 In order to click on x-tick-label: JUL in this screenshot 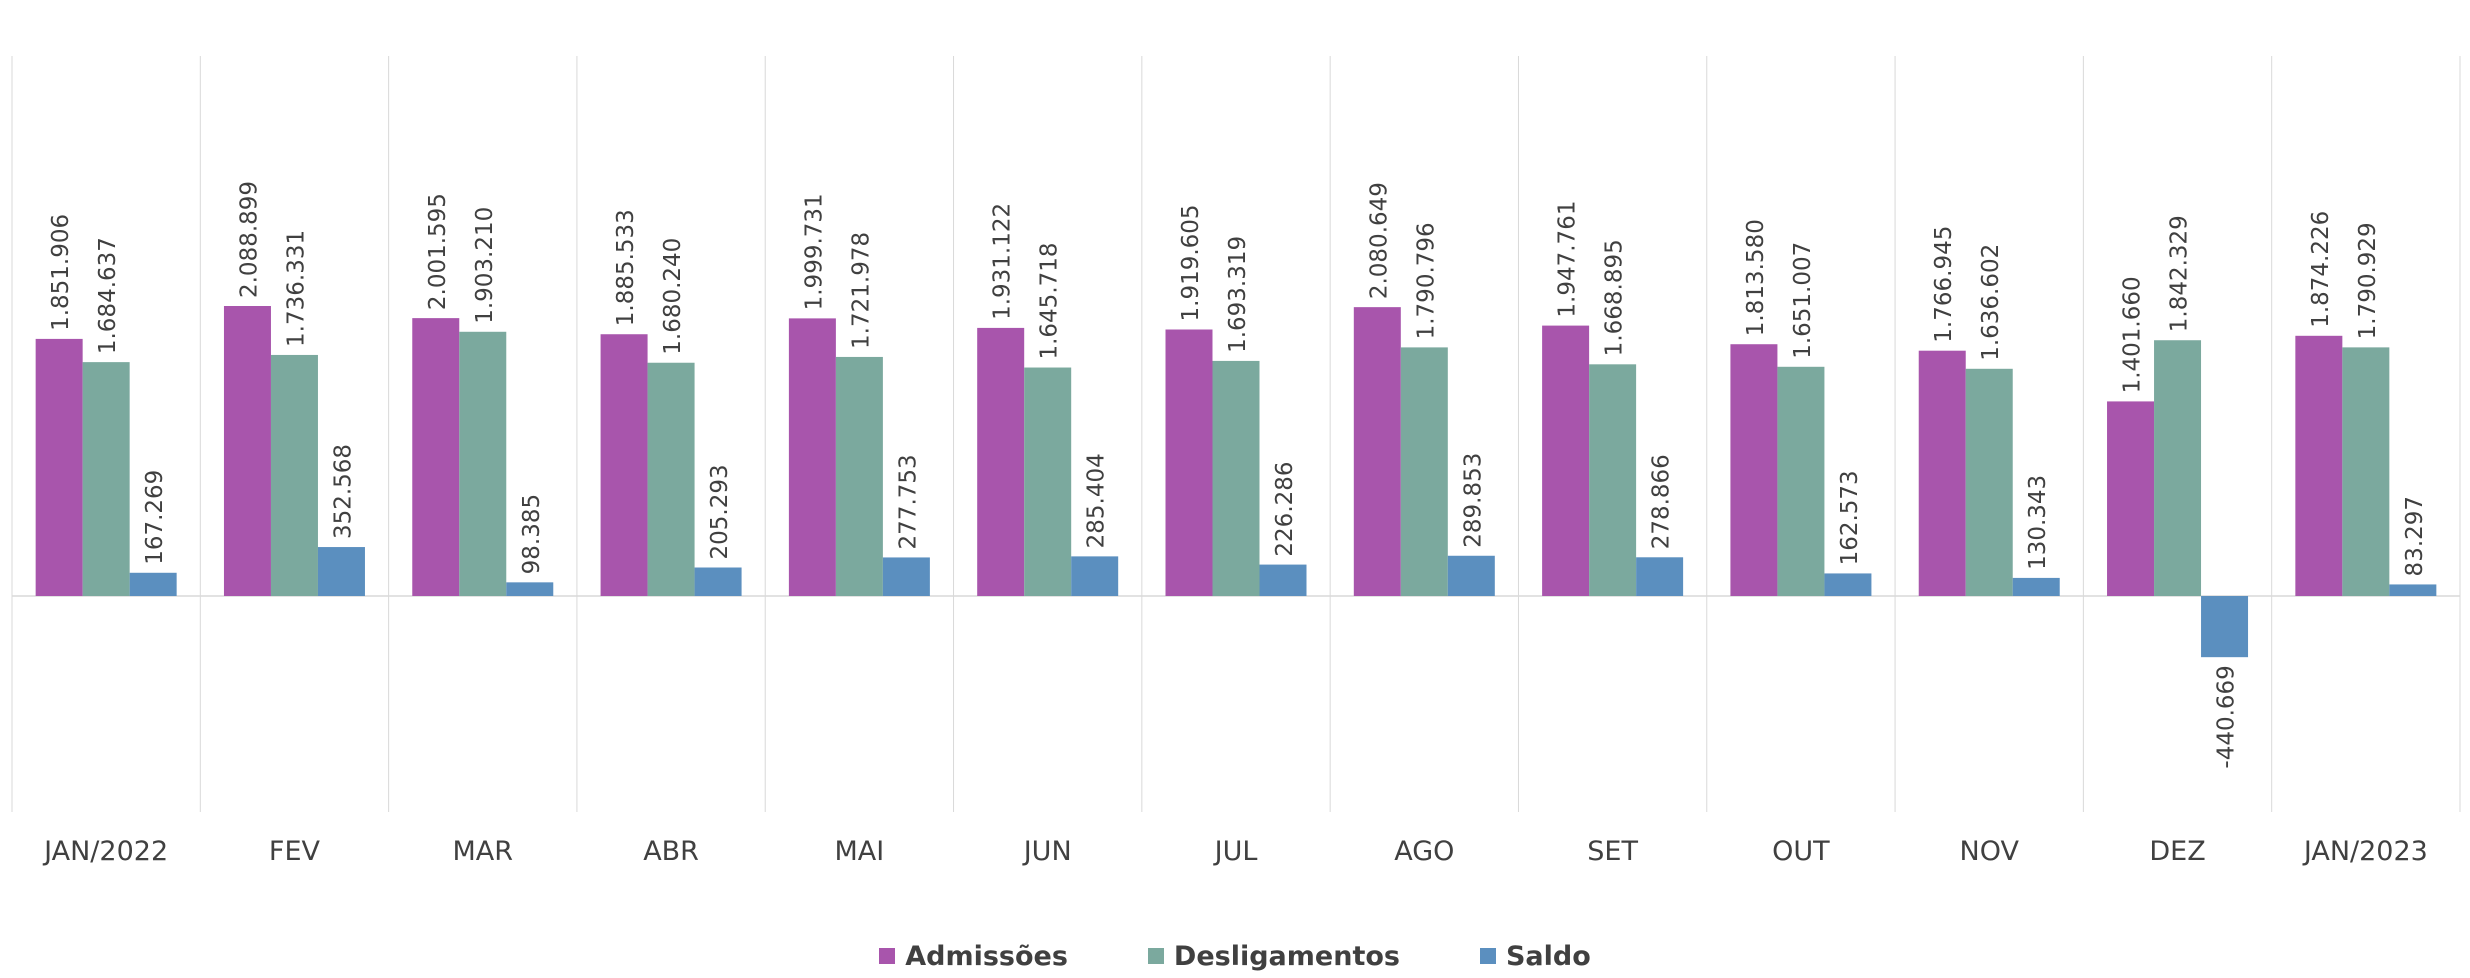, I will do `click(1235, 851)`.